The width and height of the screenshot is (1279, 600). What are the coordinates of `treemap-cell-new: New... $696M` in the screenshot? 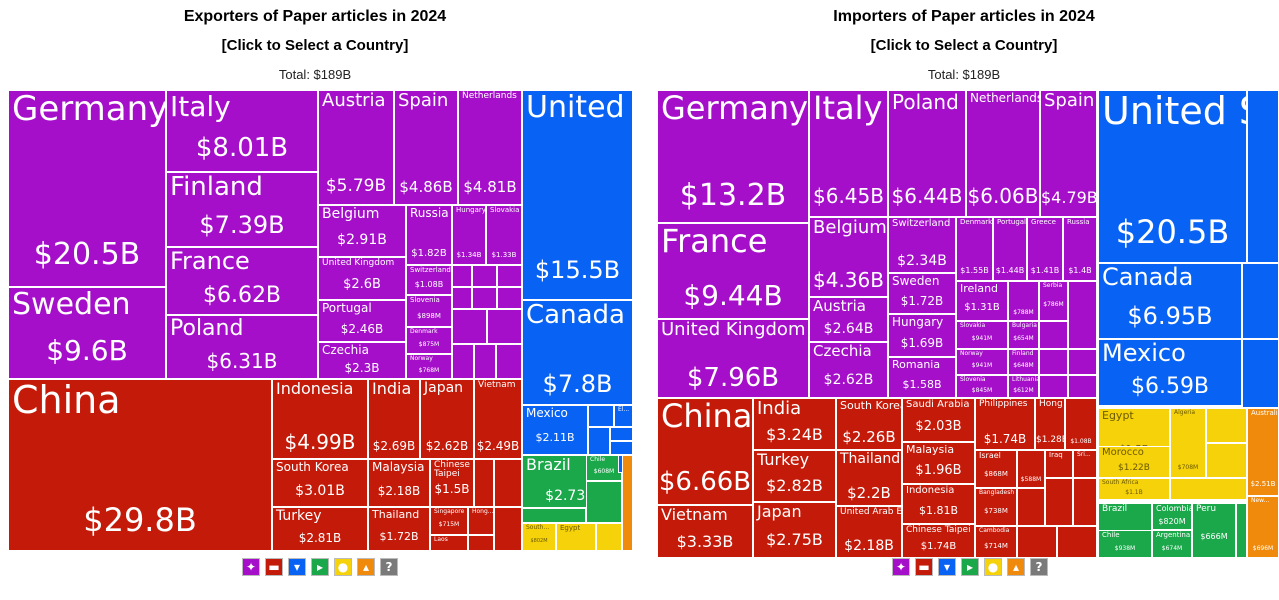 It's located at (1263, 527).